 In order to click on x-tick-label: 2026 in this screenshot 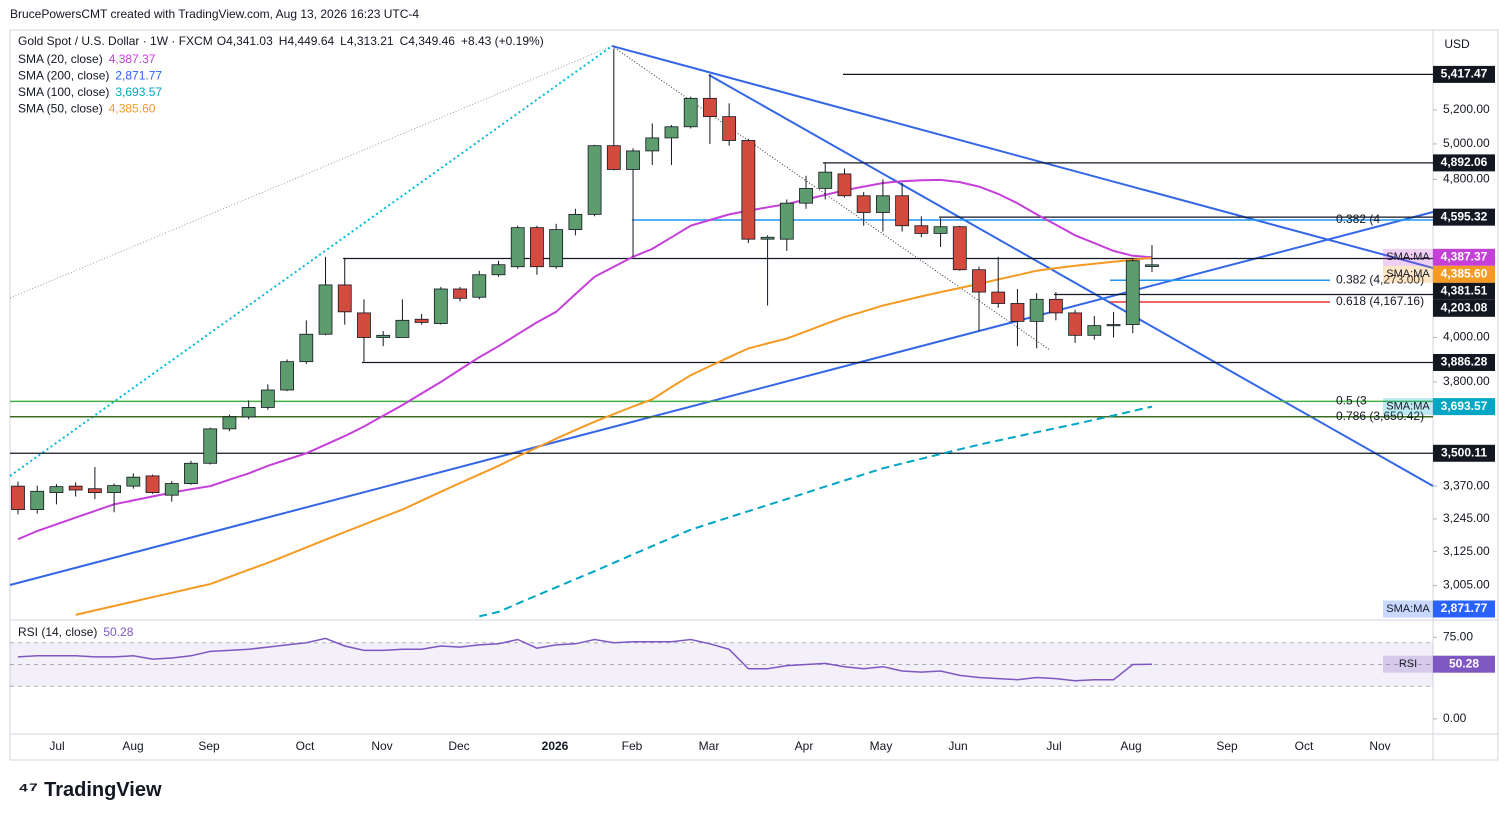, I will do `click(555, 746)`.